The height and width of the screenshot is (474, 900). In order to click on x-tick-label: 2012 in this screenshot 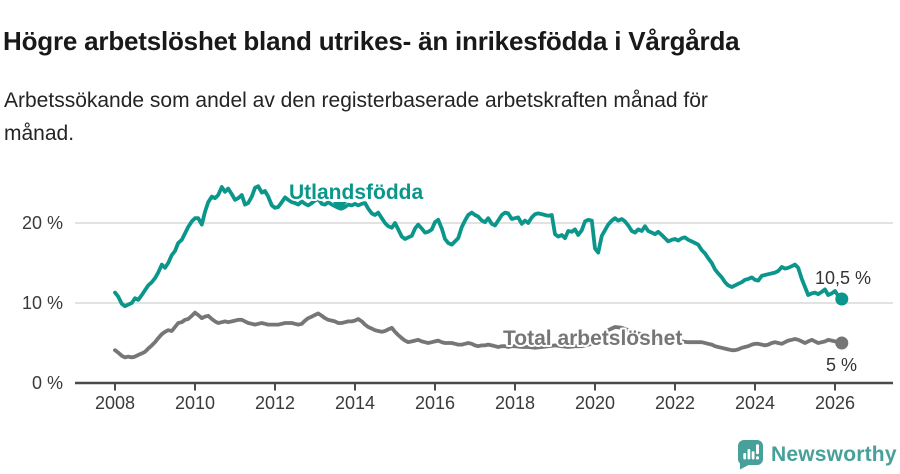, I will do `click(275, 403)`.